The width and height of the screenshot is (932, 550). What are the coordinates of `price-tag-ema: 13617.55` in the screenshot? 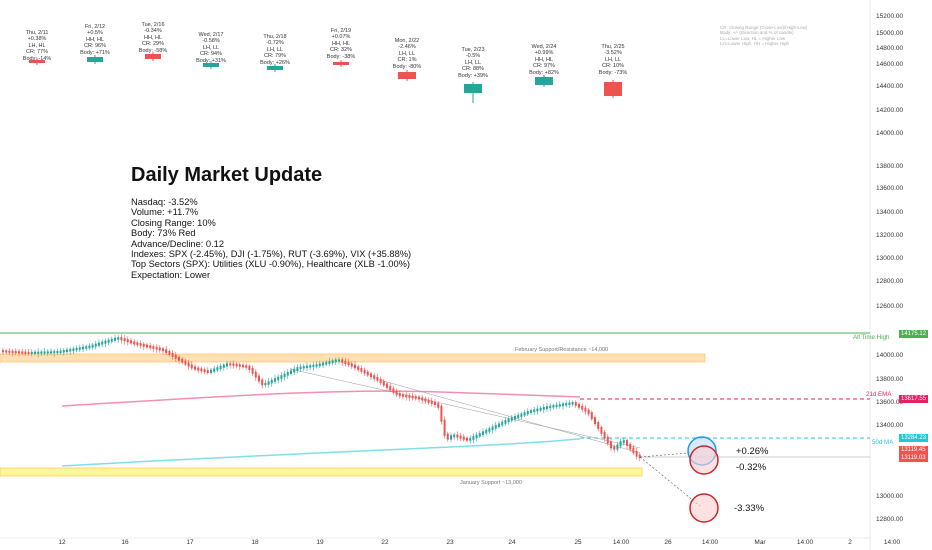 It's located at (914, 399).